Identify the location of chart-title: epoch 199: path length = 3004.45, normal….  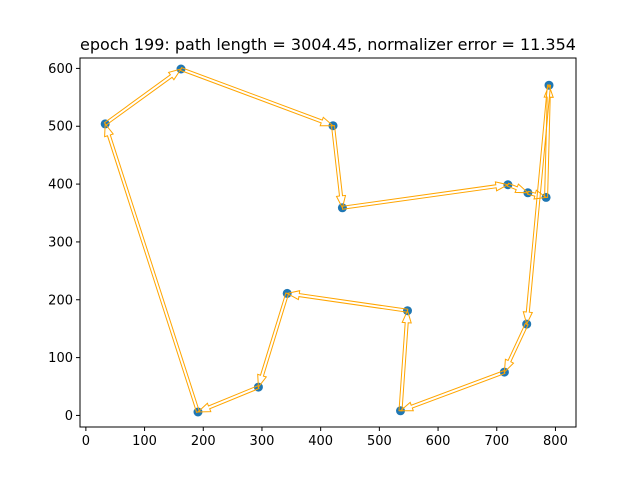
(328, 44).